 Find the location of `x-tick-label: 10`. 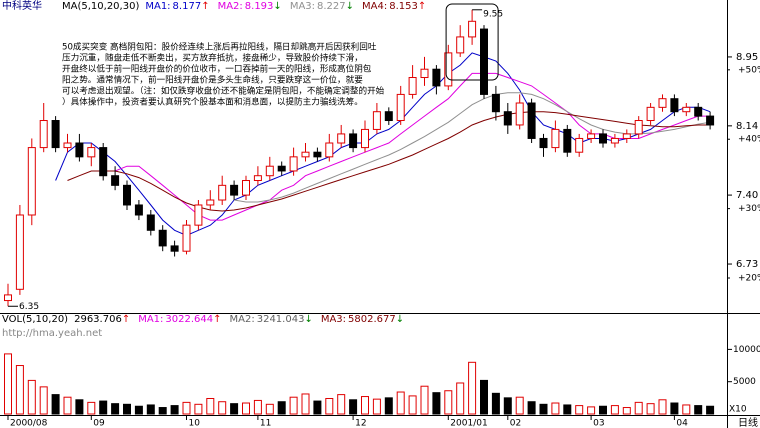

x-tick-label: 10 is located at coordinates (195, 423).